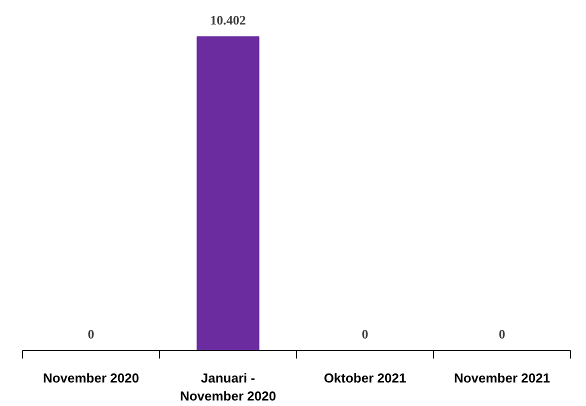  I want to click on x-tick-label: Oktober 2021, so click(365, 378).